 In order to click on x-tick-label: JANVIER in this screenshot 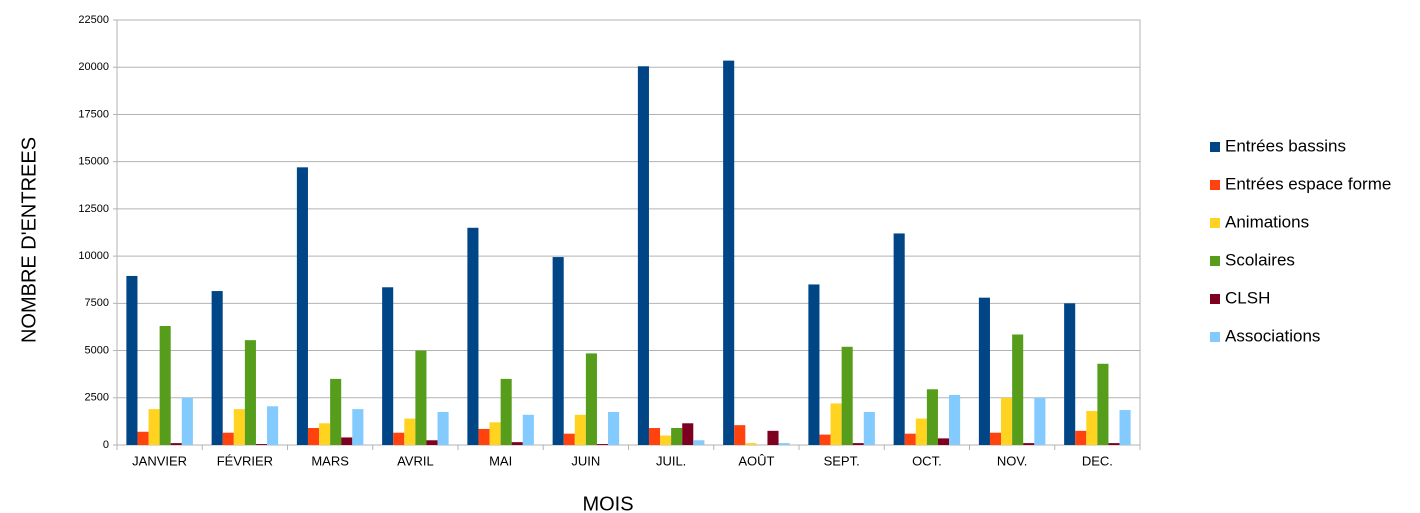, I will do `click(159, 460)`.